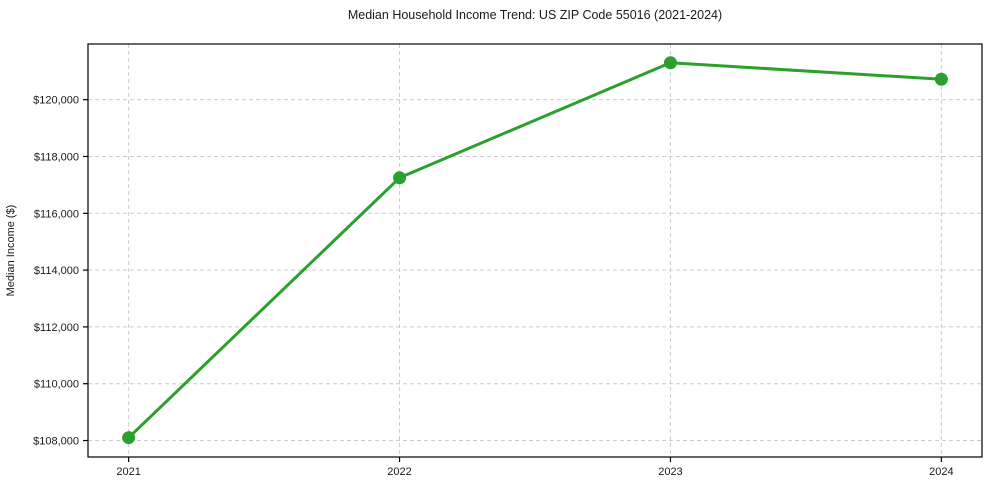  Describe the element at coordinates (56, 442) in the screenshot. I see `y-tick-label: $108,000` at that location.